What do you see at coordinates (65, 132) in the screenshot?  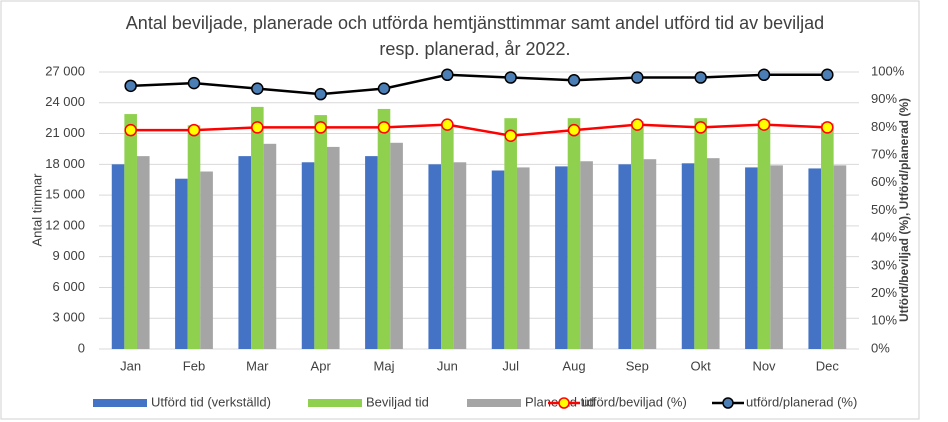 I see `y-tick-label: 21 000` at bounding box center [65, 132].